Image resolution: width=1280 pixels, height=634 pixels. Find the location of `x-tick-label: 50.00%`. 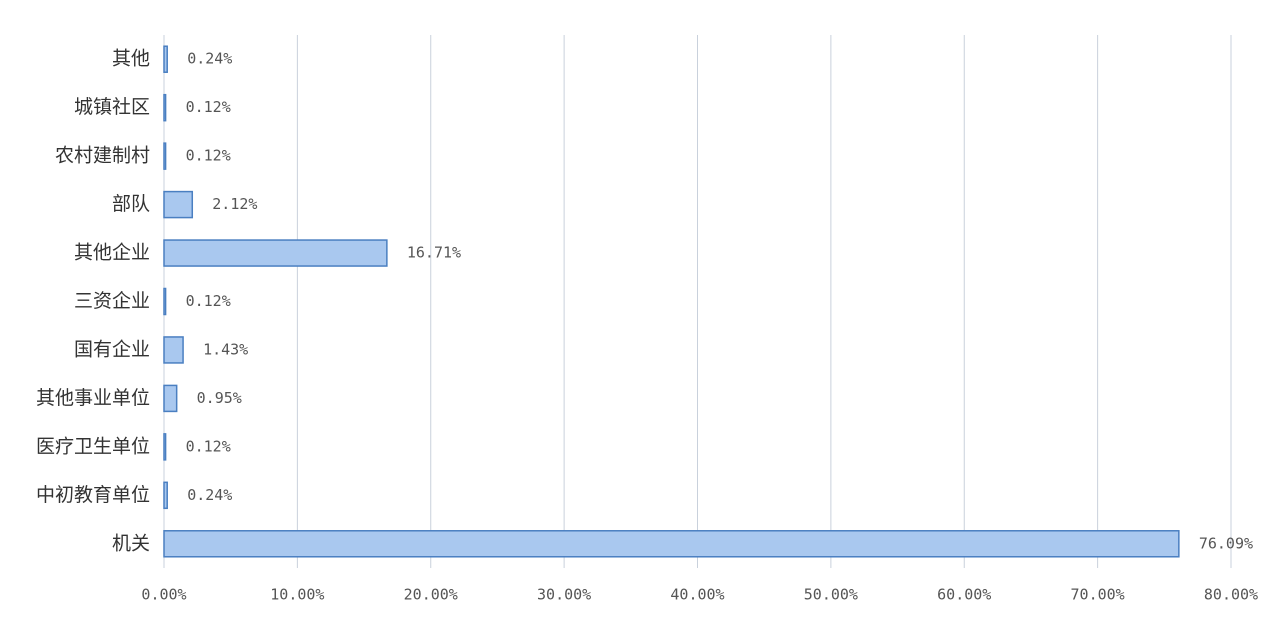

x-tick-label: 50.00% is located at coordinates (831, 595).